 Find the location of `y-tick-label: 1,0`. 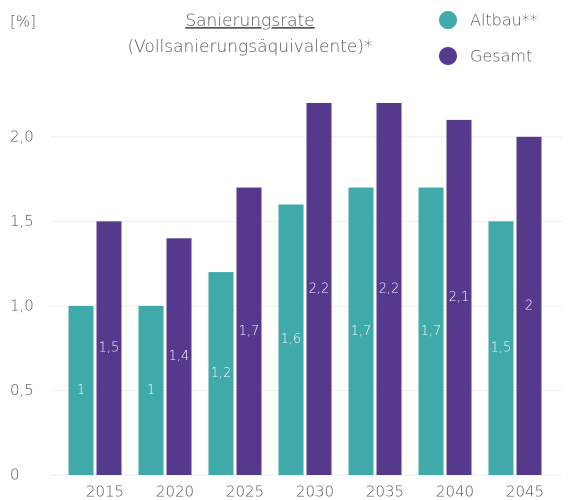

y-tick-label: 1,0 is located at coordinates (22, 305).